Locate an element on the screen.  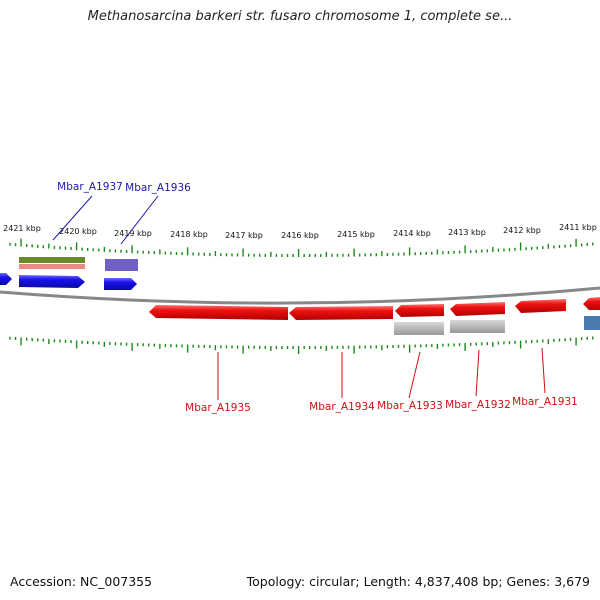
axis-tick-label: 2419 kbp is located at coordinates (133, 233).